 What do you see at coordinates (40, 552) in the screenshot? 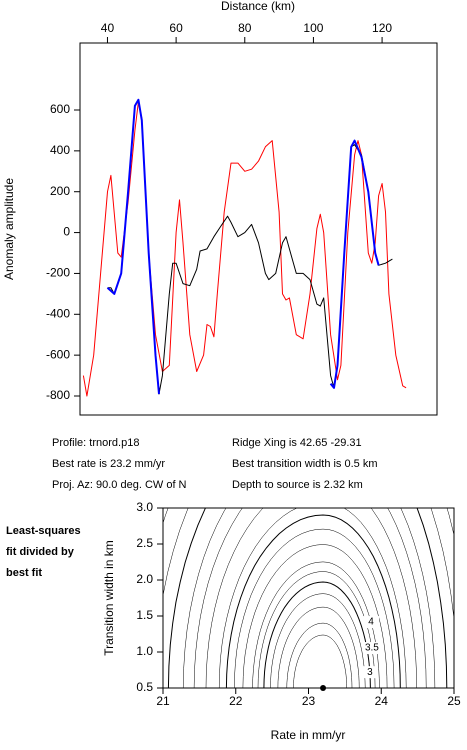
I see `annotation: fit divided by` at bounding box center [40, 552].